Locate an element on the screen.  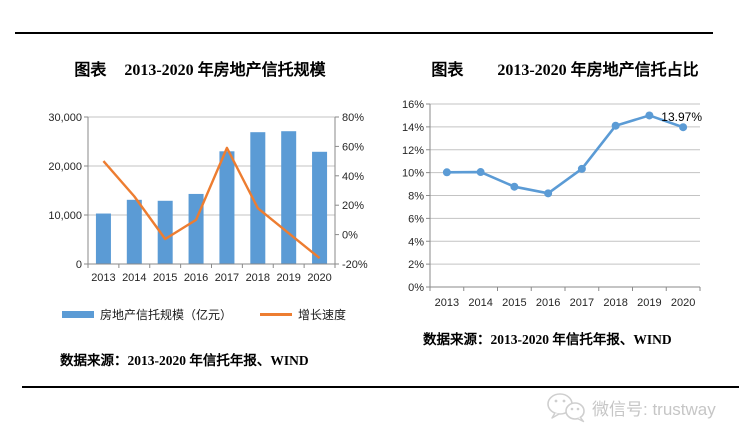
svg-text: 4% is located at coordinates (416, 242).